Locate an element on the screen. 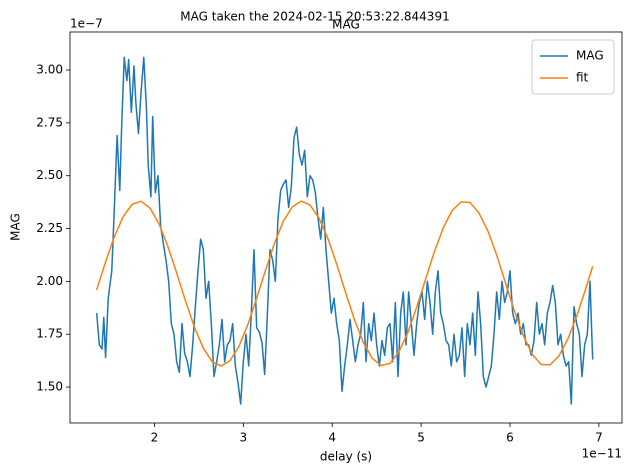  y-tick-label: 2.75 is located at coordinates (49, 122).